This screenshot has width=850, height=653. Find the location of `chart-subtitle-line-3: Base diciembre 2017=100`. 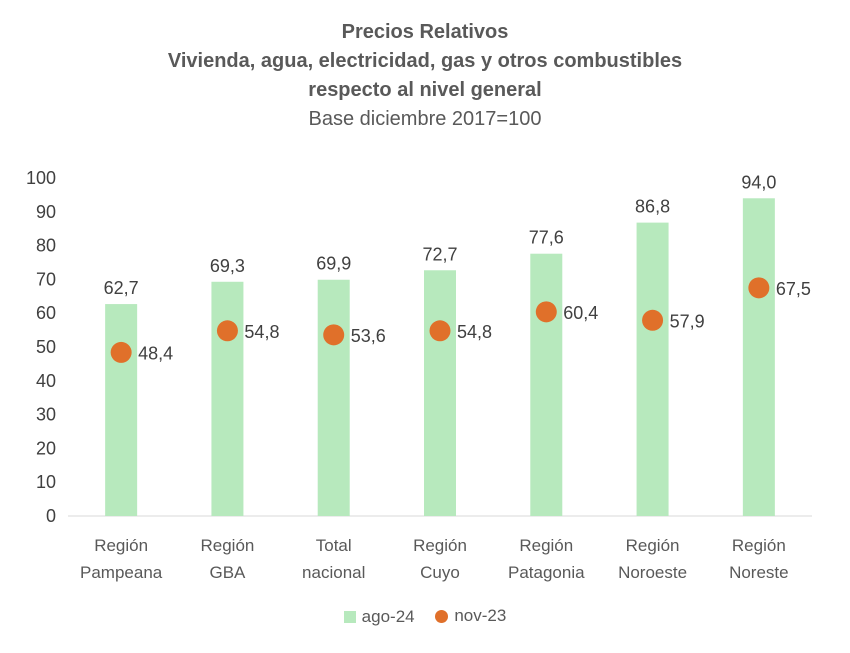

chart-subtitle-line-3: Base diciembre 2017=100 is located at coordinates (425, 119).